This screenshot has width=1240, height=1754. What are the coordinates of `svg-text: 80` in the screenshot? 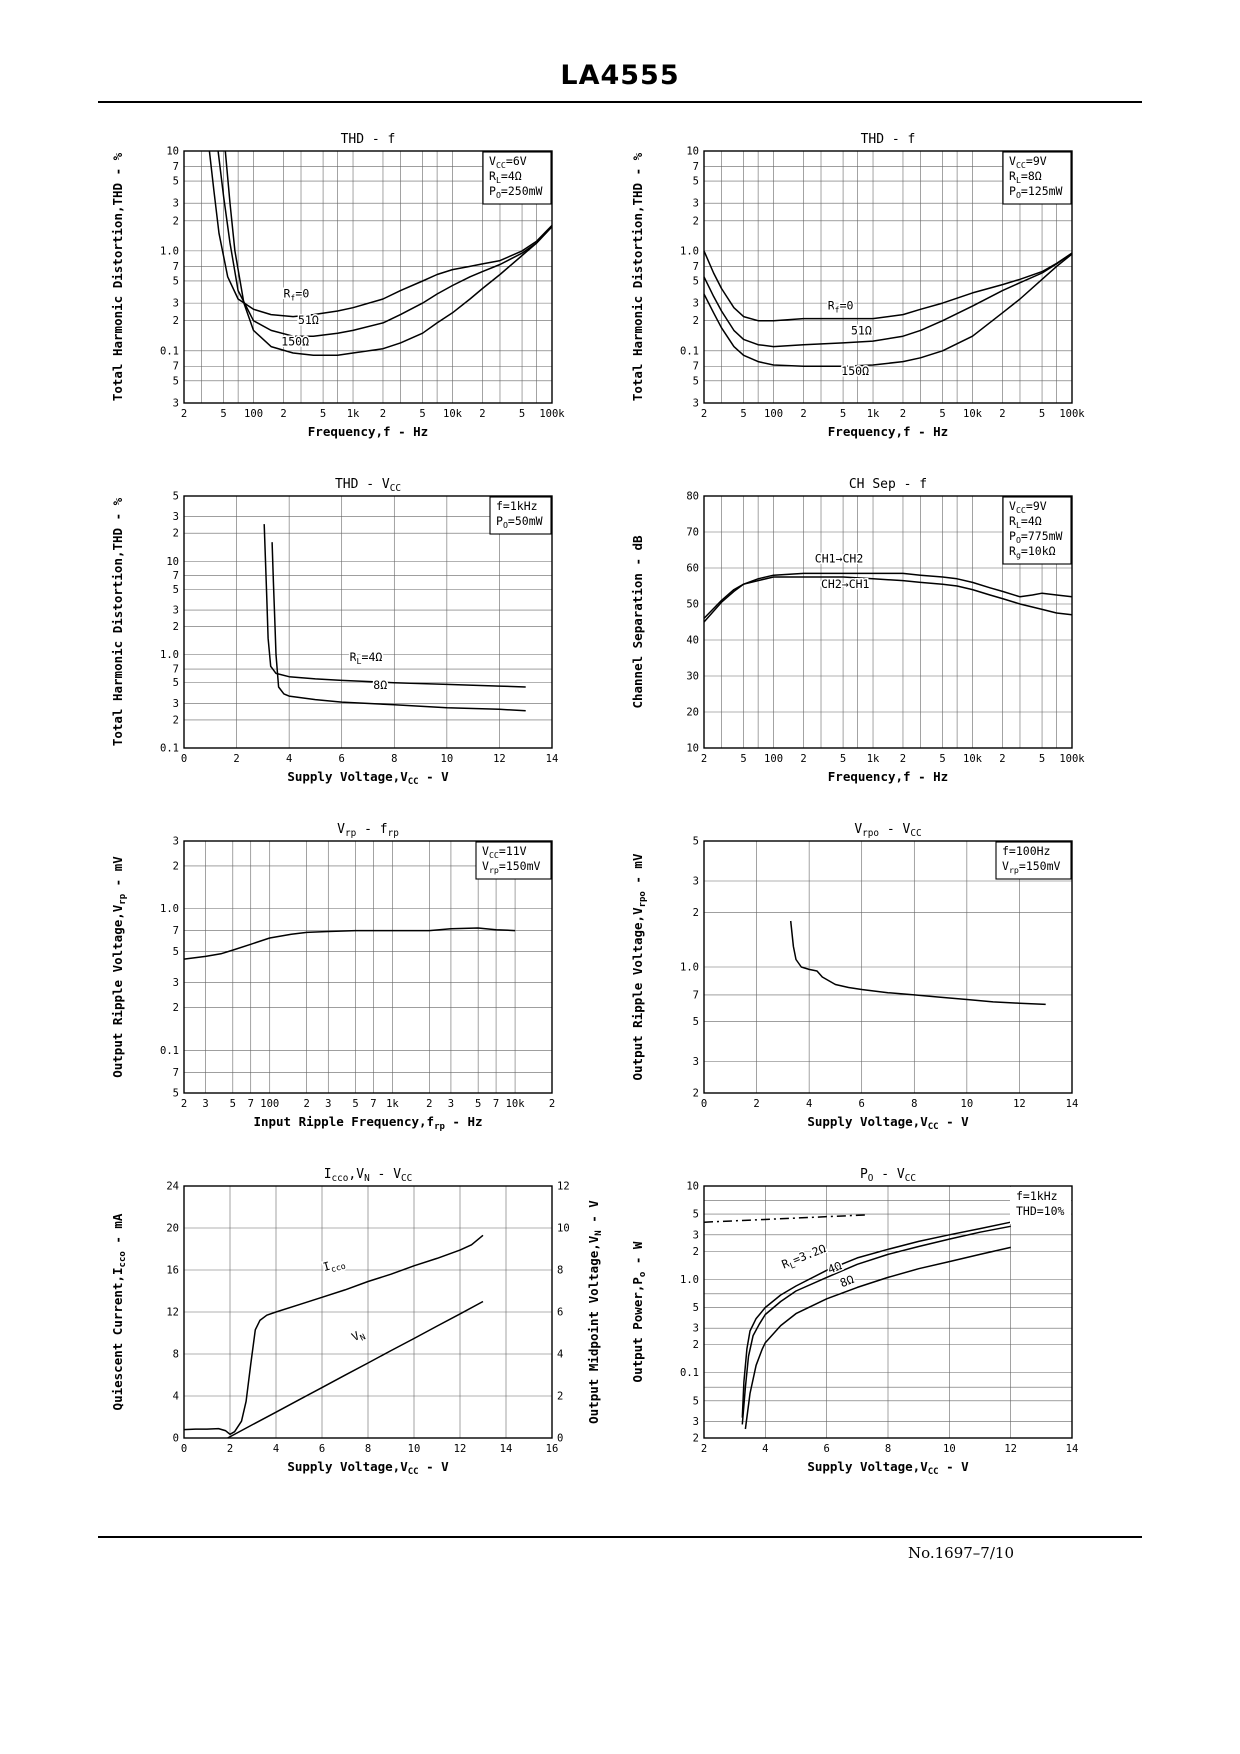 It's located at (692, 497).